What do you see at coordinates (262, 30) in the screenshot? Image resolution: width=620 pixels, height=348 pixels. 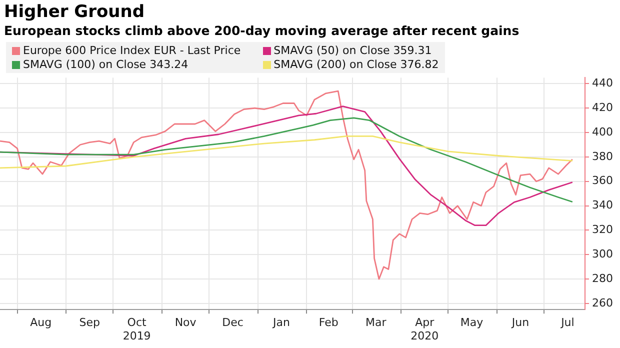 I see `chart-subtitle: European stocks climb above 200-day moving average after recent gains` at bounding box center [262, 30].